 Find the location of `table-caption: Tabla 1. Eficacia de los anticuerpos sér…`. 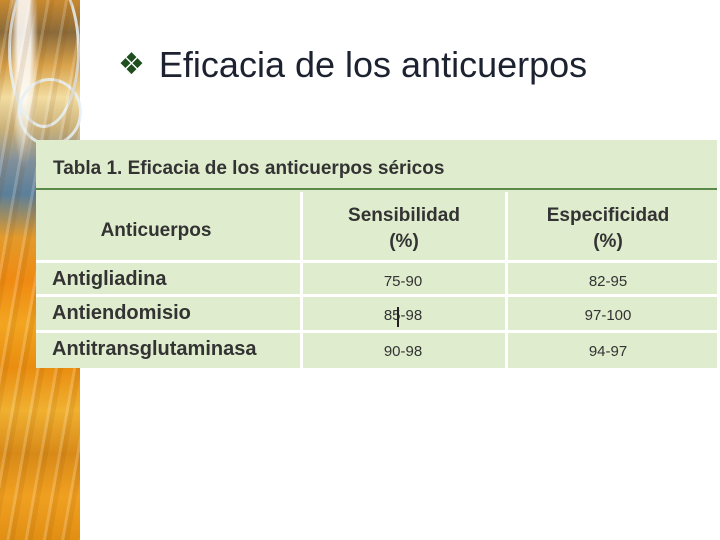

table-caption: Tabla 1. Eficacia de los anticuerpos sér… is located at coordinates (249, 168).